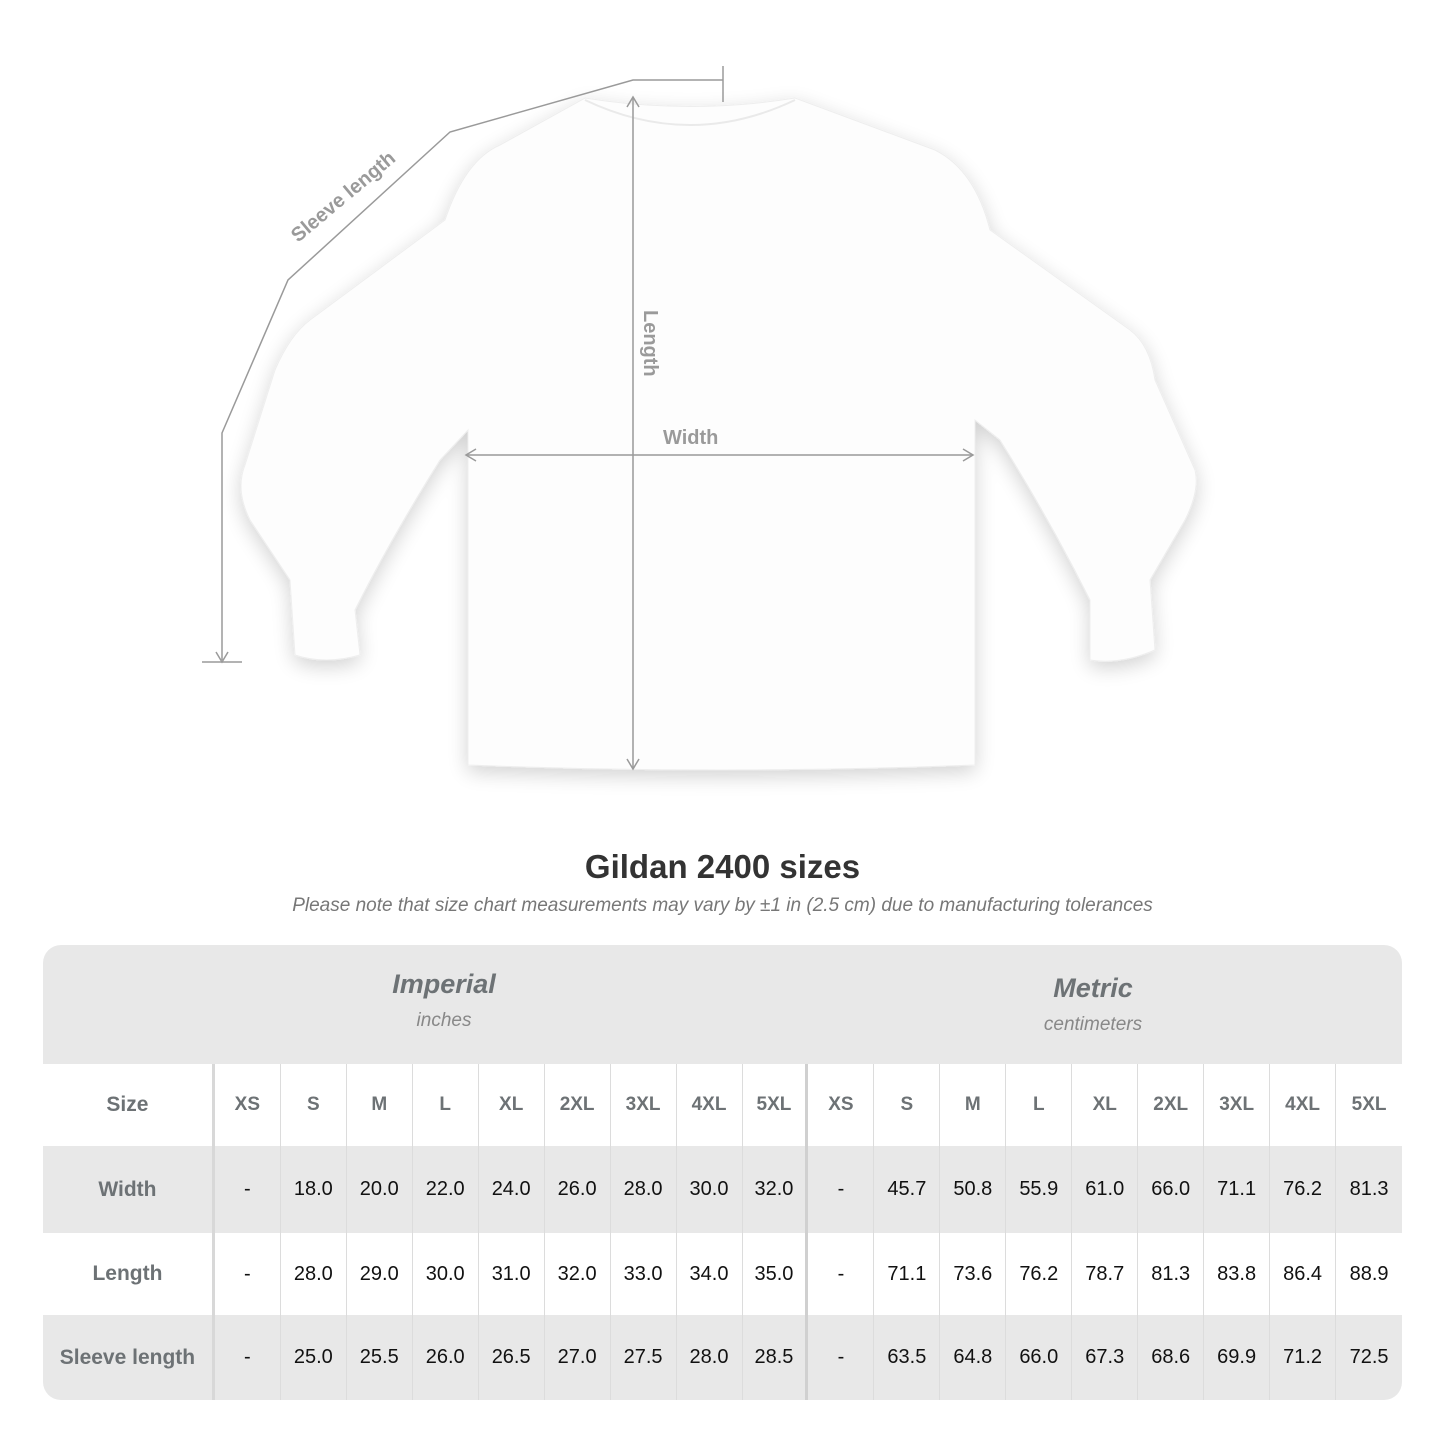  What do you see at coordinates (1369, 1357) in the screenshot?
I see `measurement-cell: 72.5` at bounding box center [1369, 1357].